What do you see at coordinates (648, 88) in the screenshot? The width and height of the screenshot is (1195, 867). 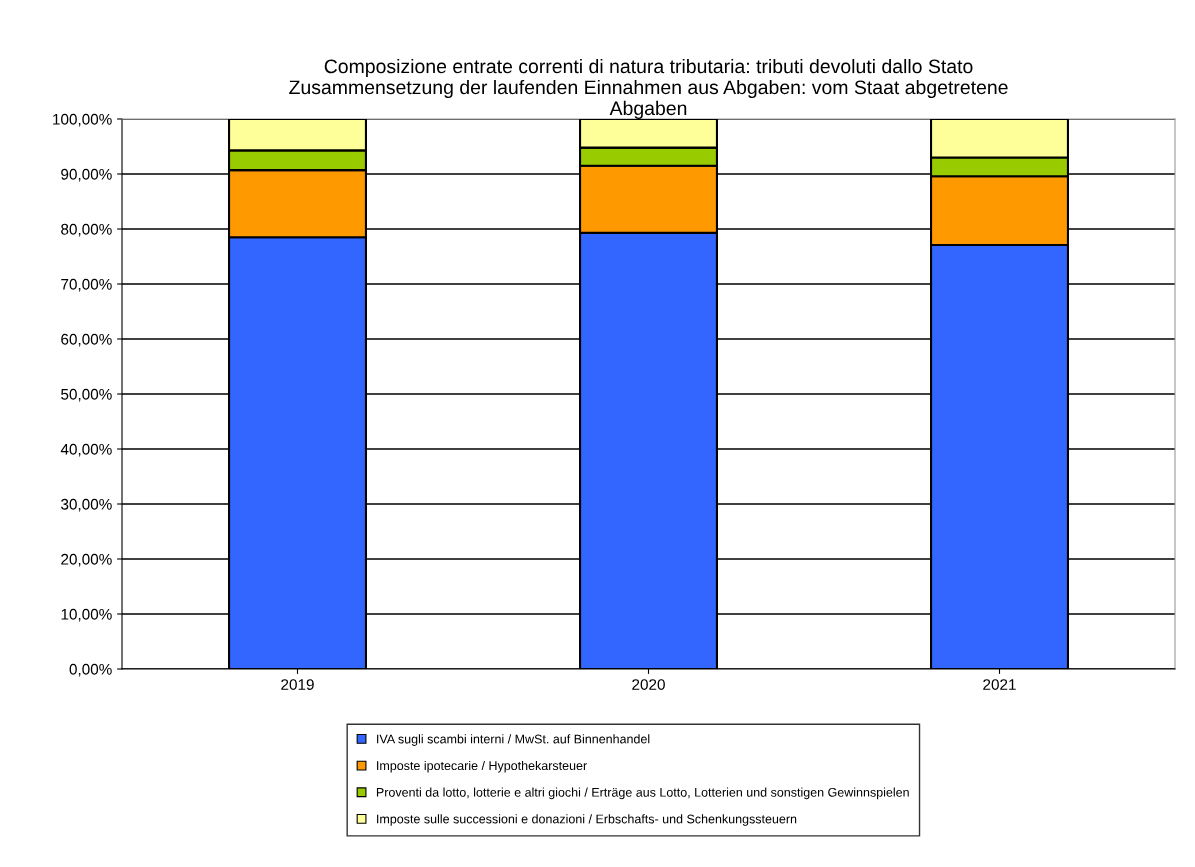 I see `chart-title: Composizione entrate correnti di natura tributaria: tributi devoluti dallo Stato Zusammensetzung der laufenden Einnahmen aus Abgaben: vom Staat abgetretene Abgaben` at bounding box center [648, 88].